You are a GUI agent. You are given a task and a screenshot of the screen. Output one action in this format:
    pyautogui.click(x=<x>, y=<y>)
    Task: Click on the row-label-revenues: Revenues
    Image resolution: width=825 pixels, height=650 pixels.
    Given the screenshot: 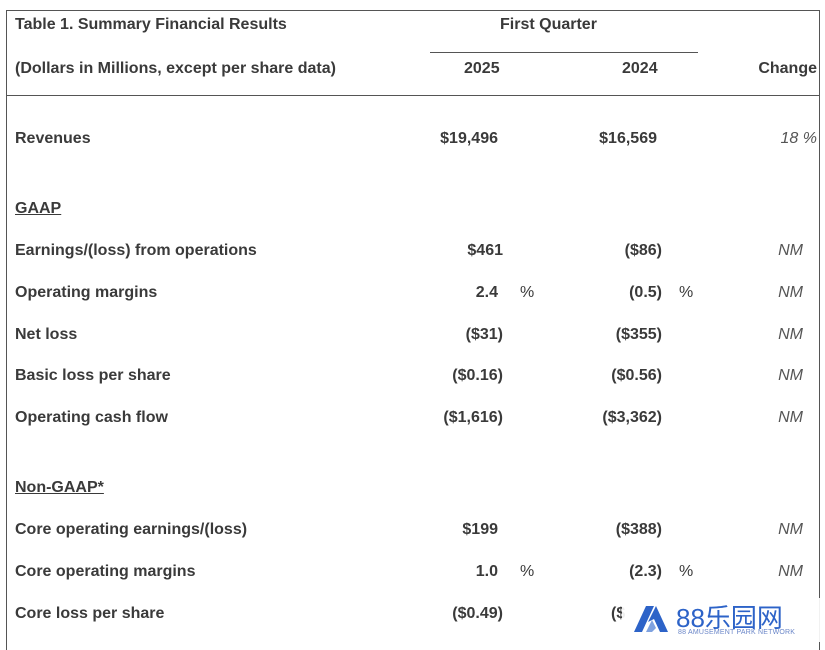 What is the action you would take?
    pyautogui.click(x=53, y=138)
    